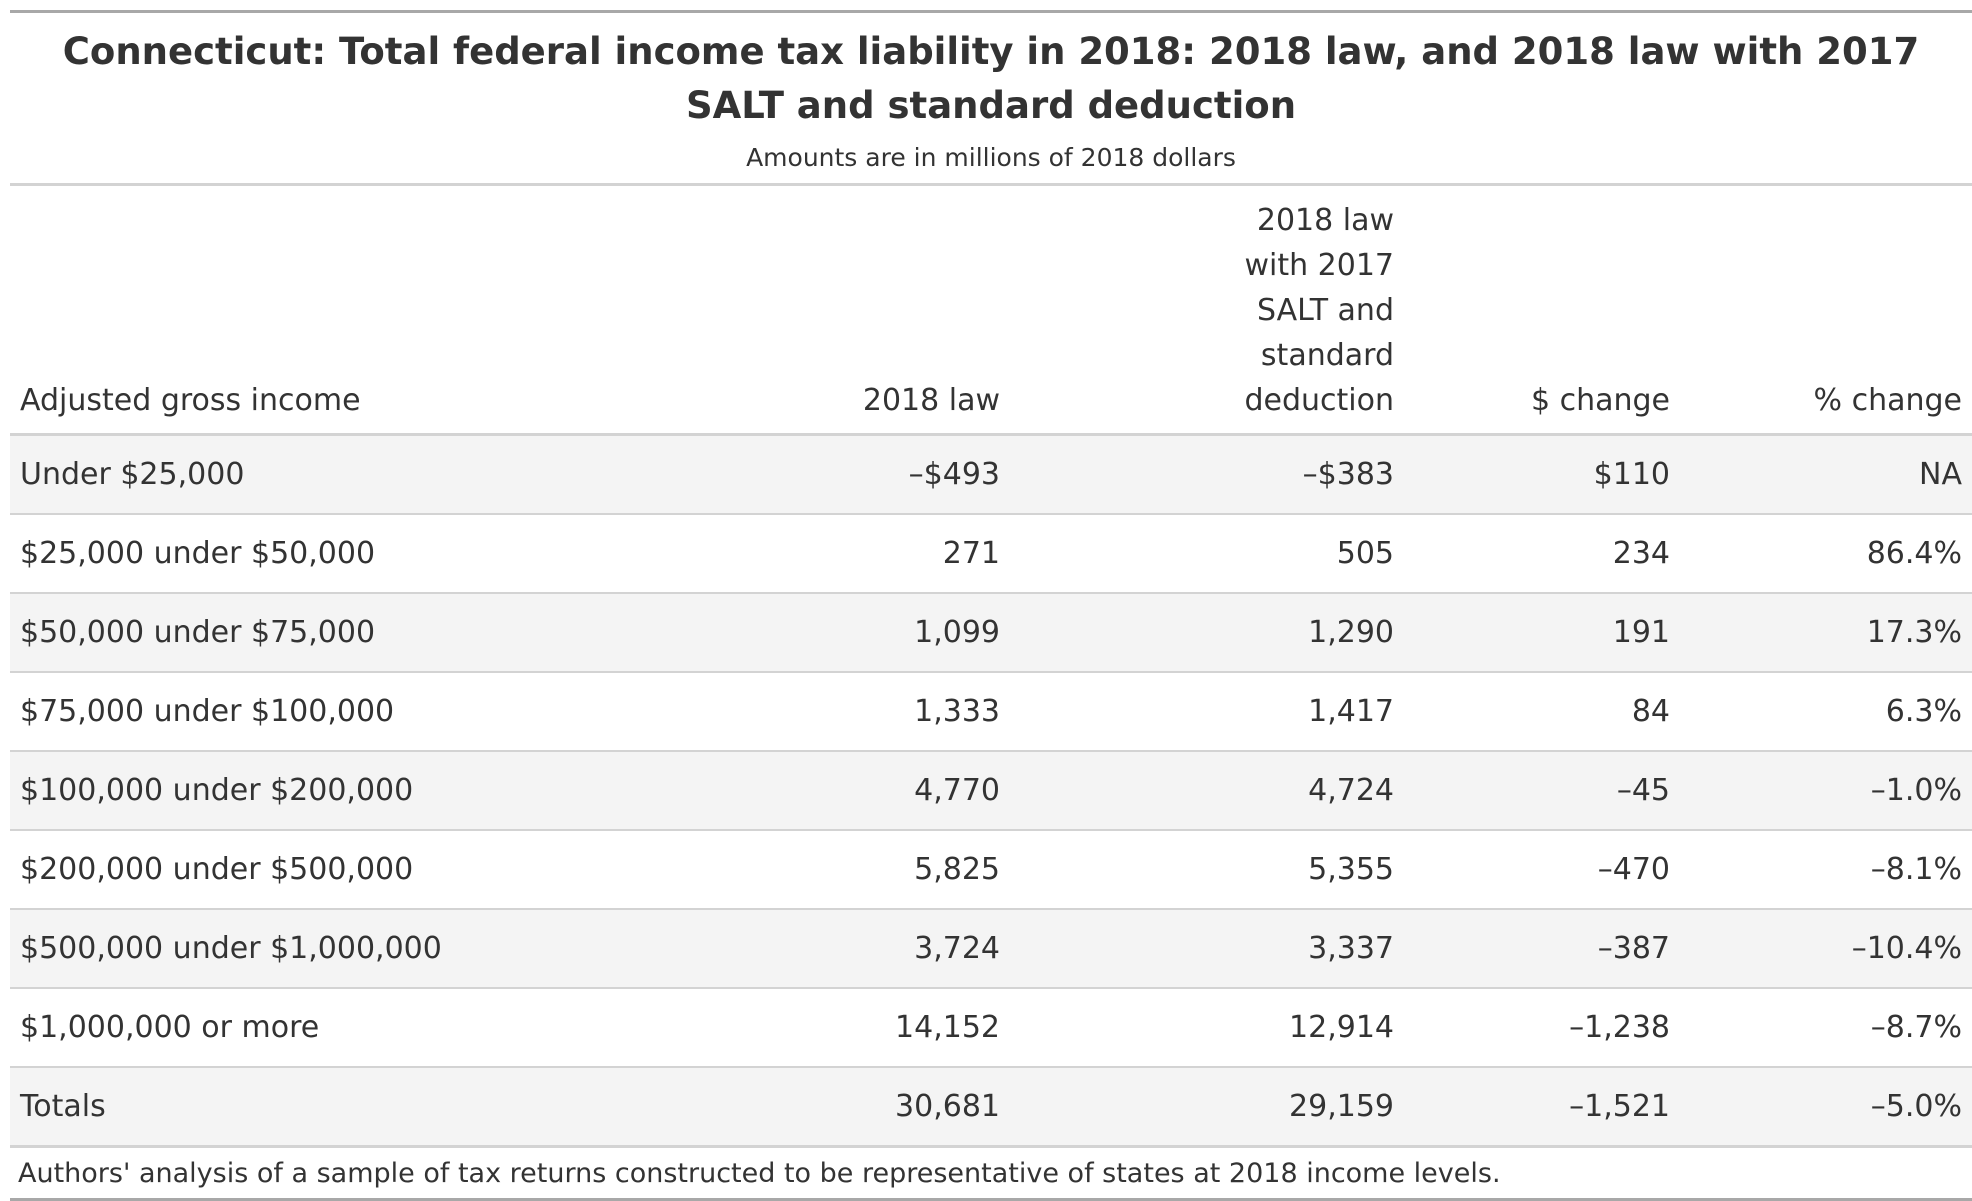 The width and height of the screenshot is (1972, 1201). Describe the element at coordinates (805, 554) in the screenshot. I see `law2018-cell: 271` at that location.